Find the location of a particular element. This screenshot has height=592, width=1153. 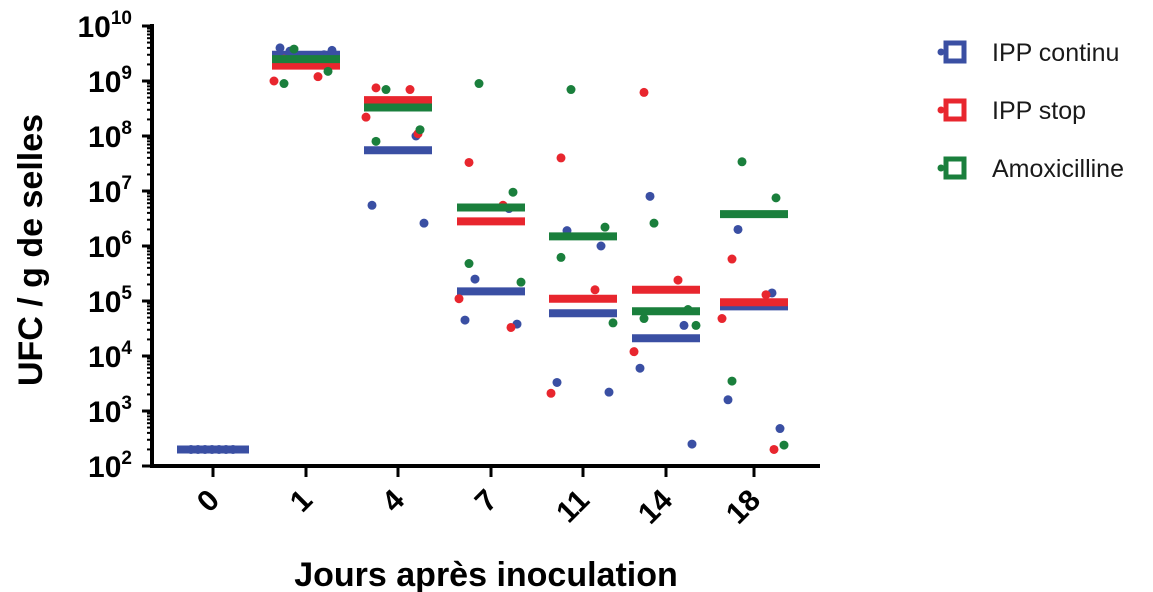

y-tick-label: 10⁷ is located at coordinates (110, 191).